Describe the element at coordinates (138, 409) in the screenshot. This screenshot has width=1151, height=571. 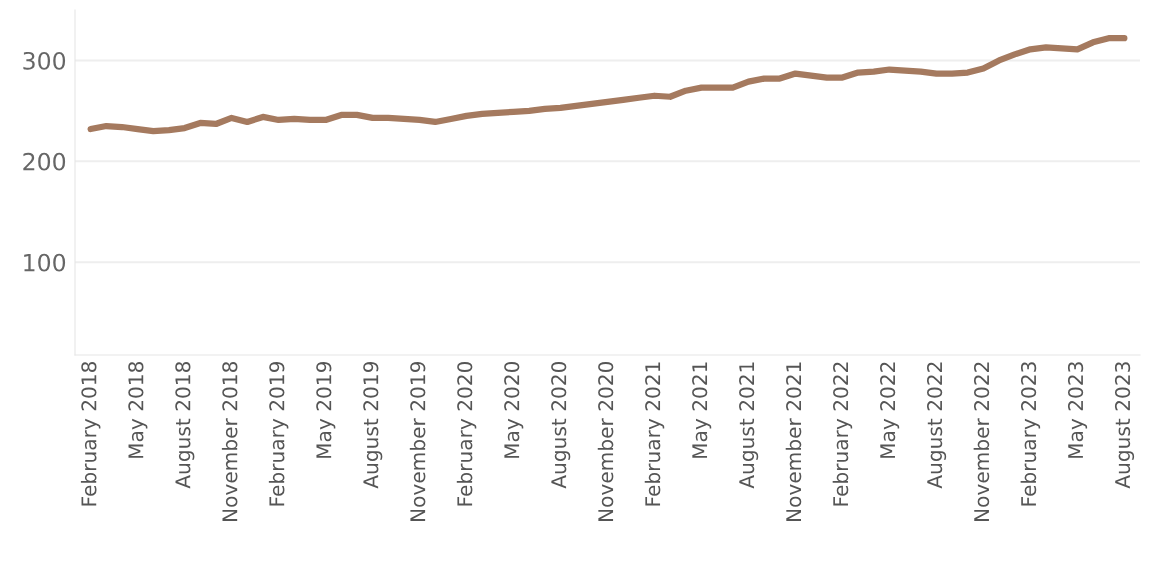
I see `x-tick-label: May 2018` at that location.